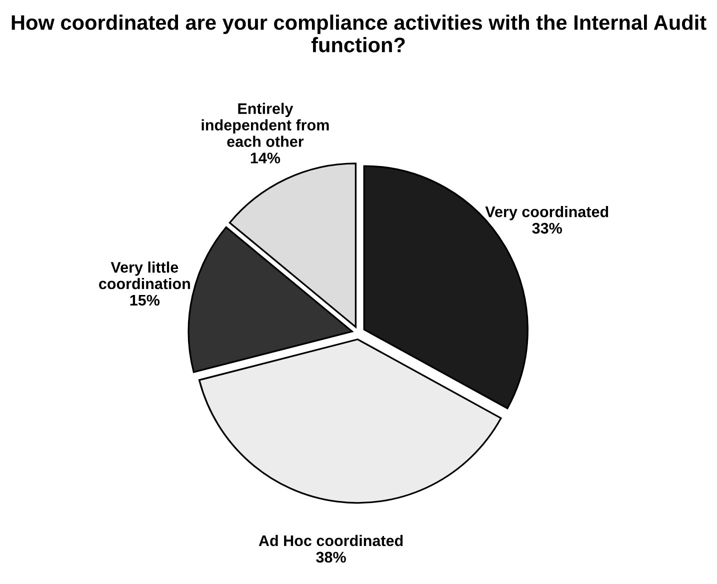  Describe the element at coordinates (265, 158) in the screenshot. I see `data-label: 14%` at that location.